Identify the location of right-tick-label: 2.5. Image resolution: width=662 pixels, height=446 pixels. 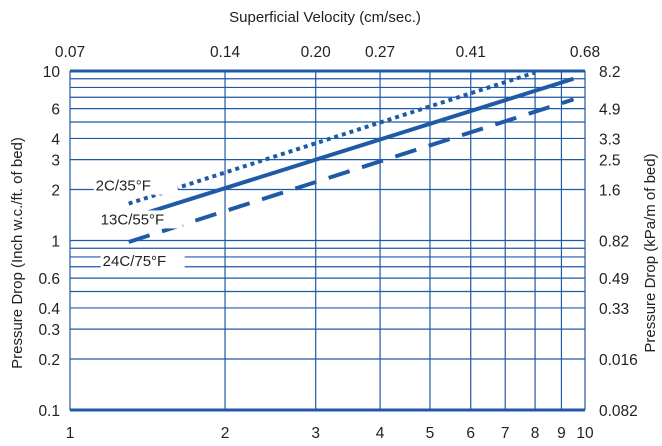
(610, 161).